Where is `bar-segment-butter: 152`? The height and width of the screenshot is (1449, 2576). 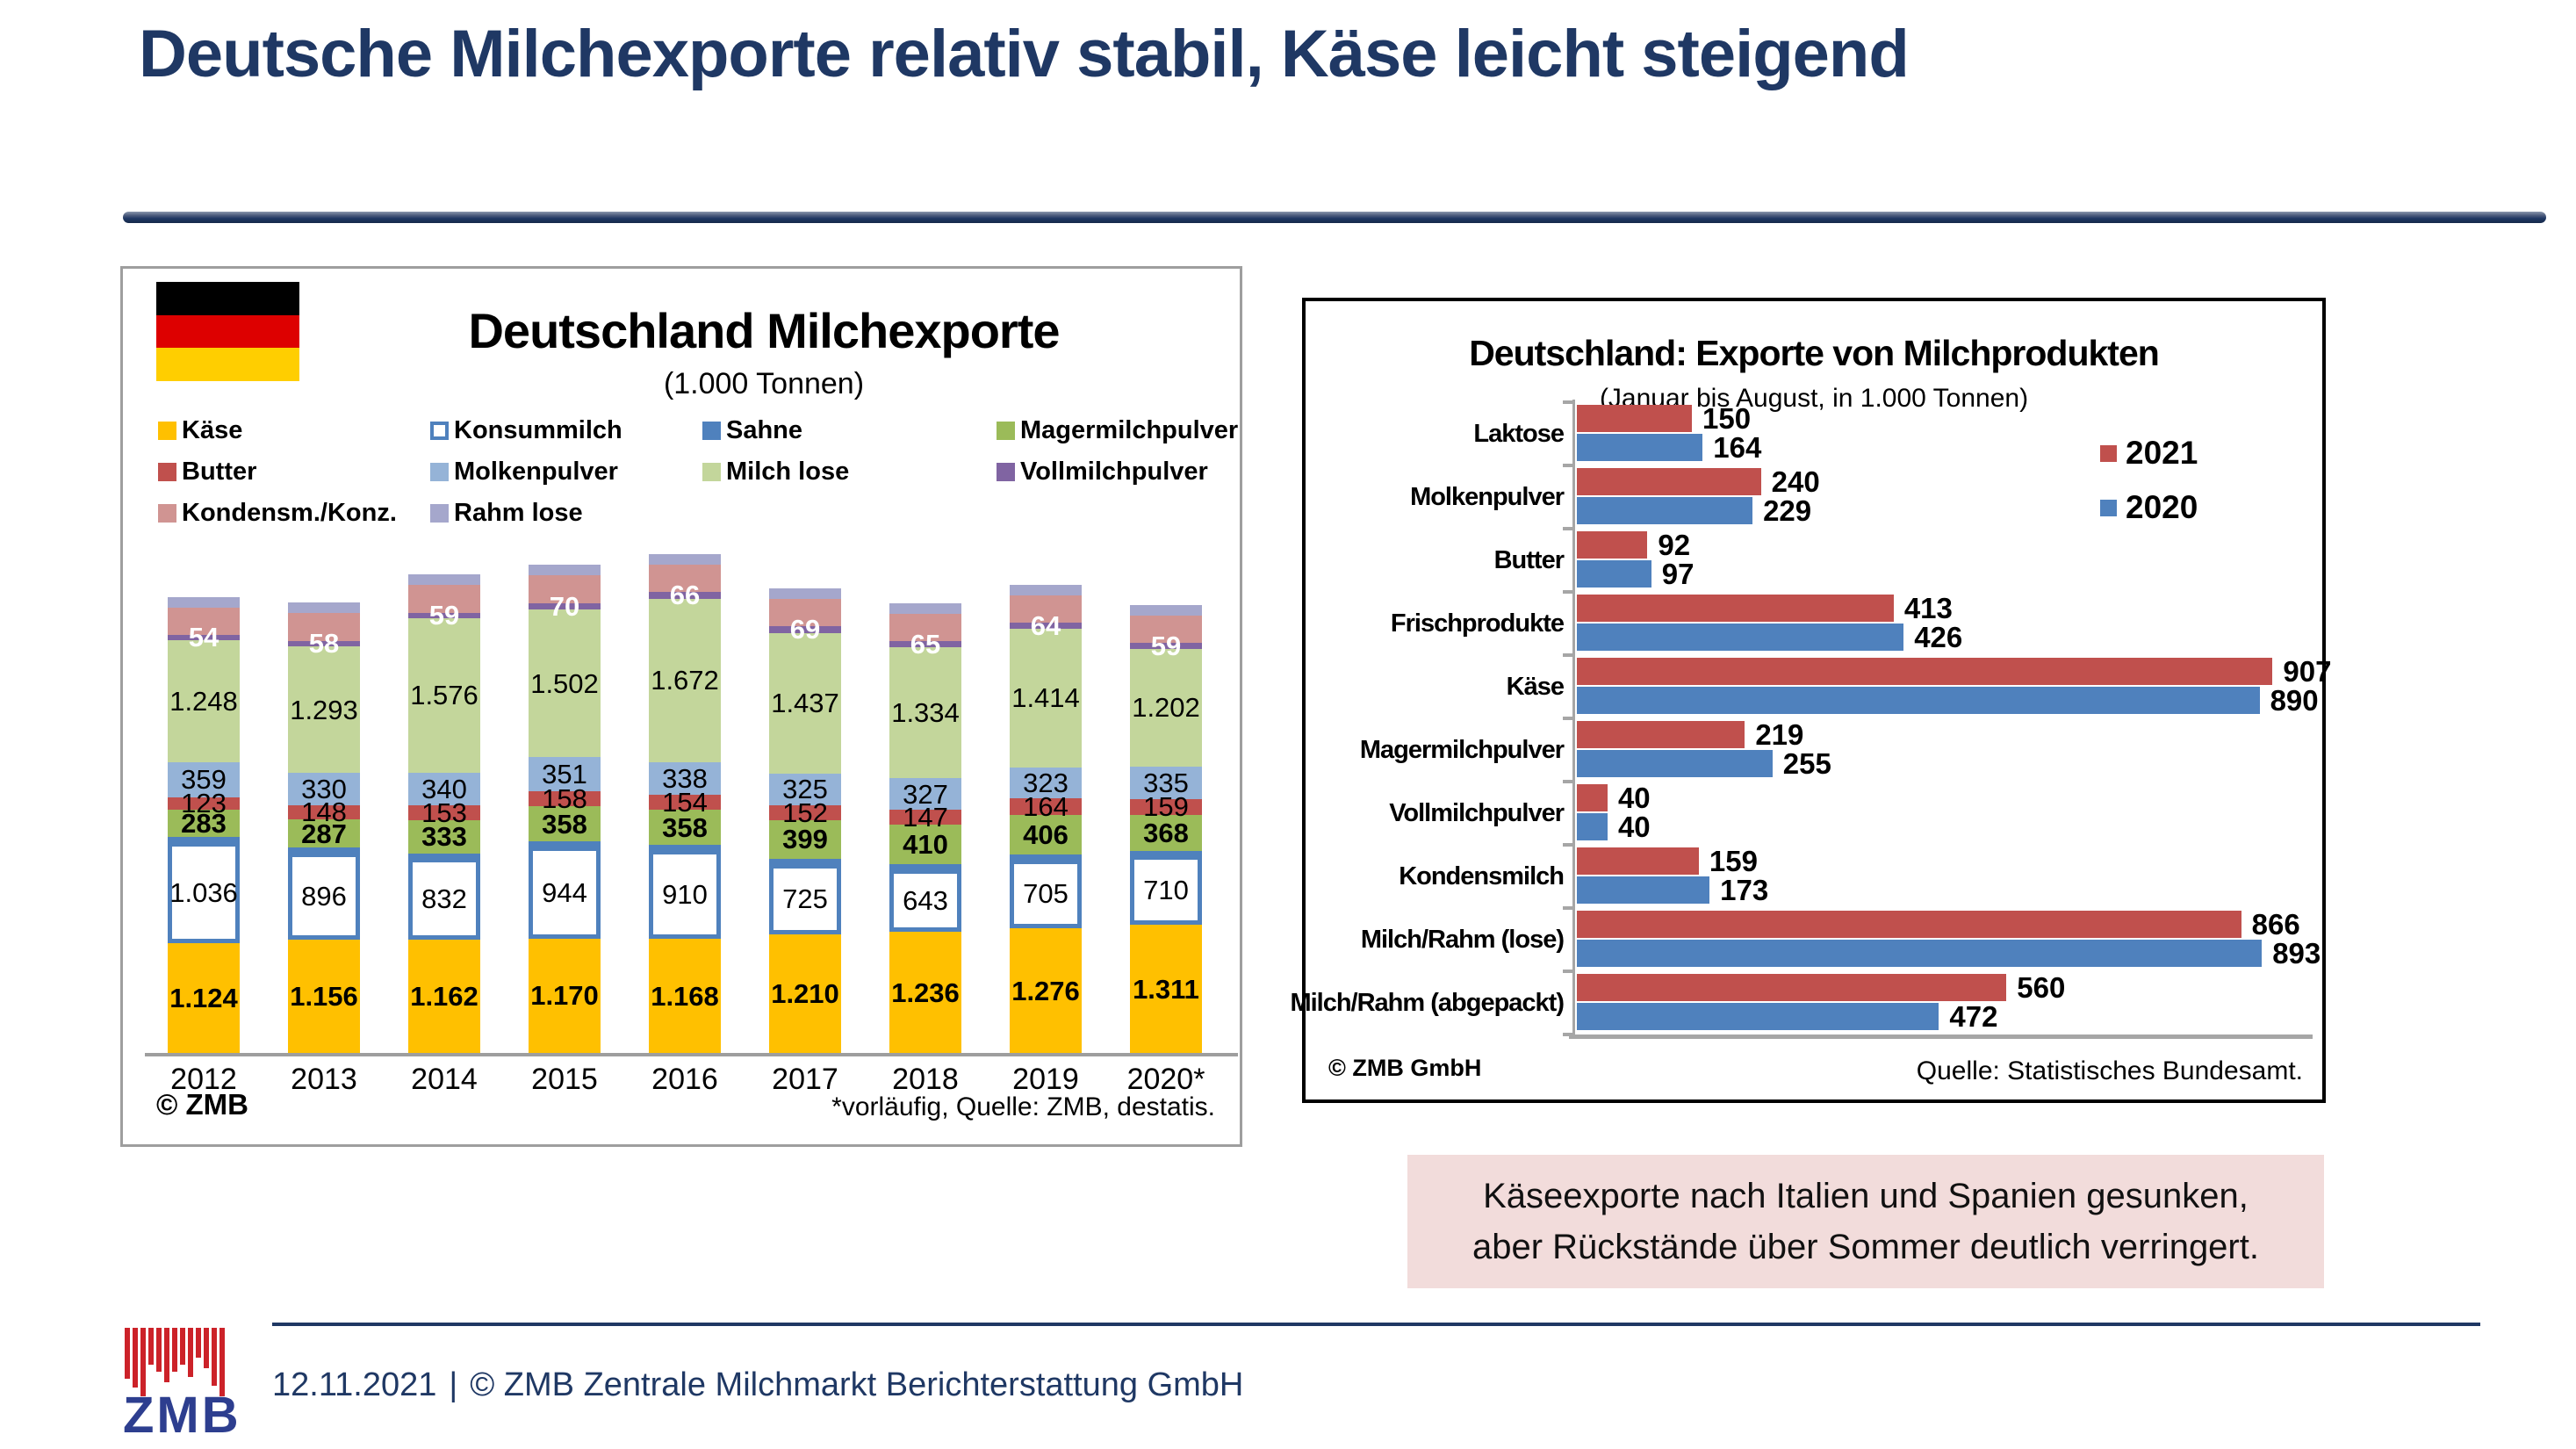
bar-segment-butter: 152 is located at coordinates (805, 812).